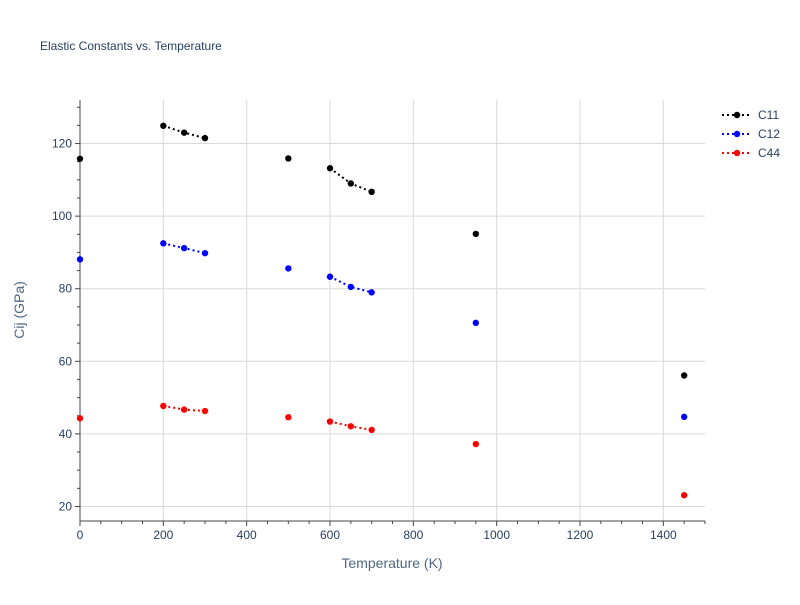  Describe the element at coordinates (80, 535) in the screenshot. I see `x-tick-label: 0` at that location.